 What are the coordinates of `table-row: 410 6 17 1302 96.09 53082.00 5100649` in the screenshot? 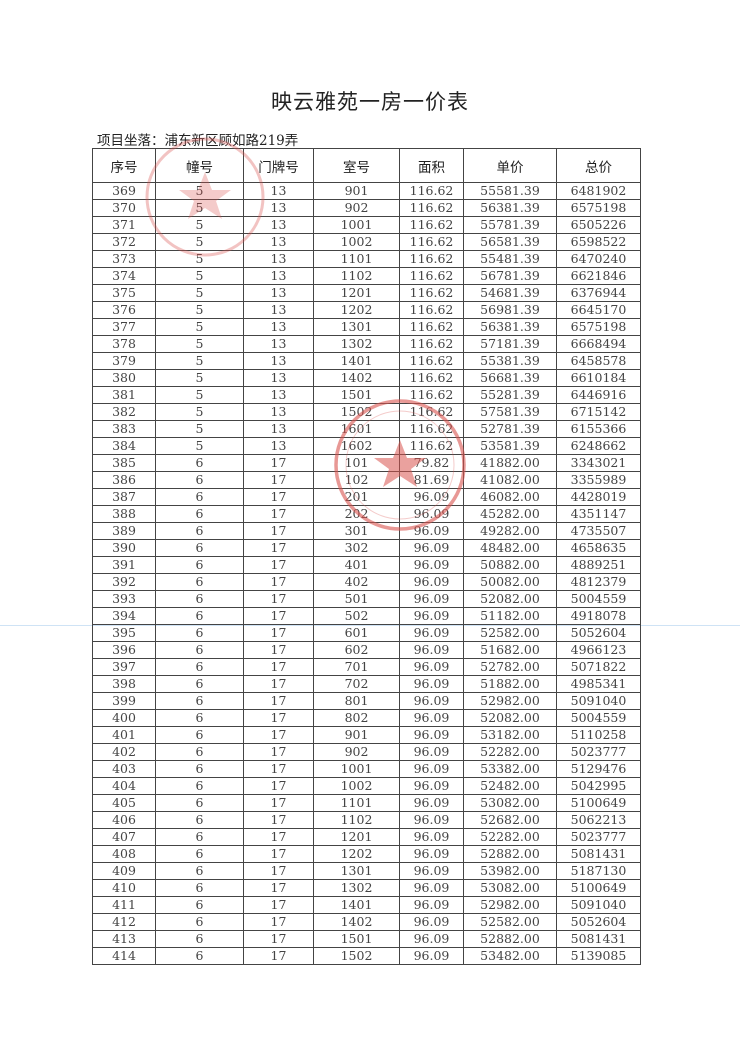 It's located at (366, 888).